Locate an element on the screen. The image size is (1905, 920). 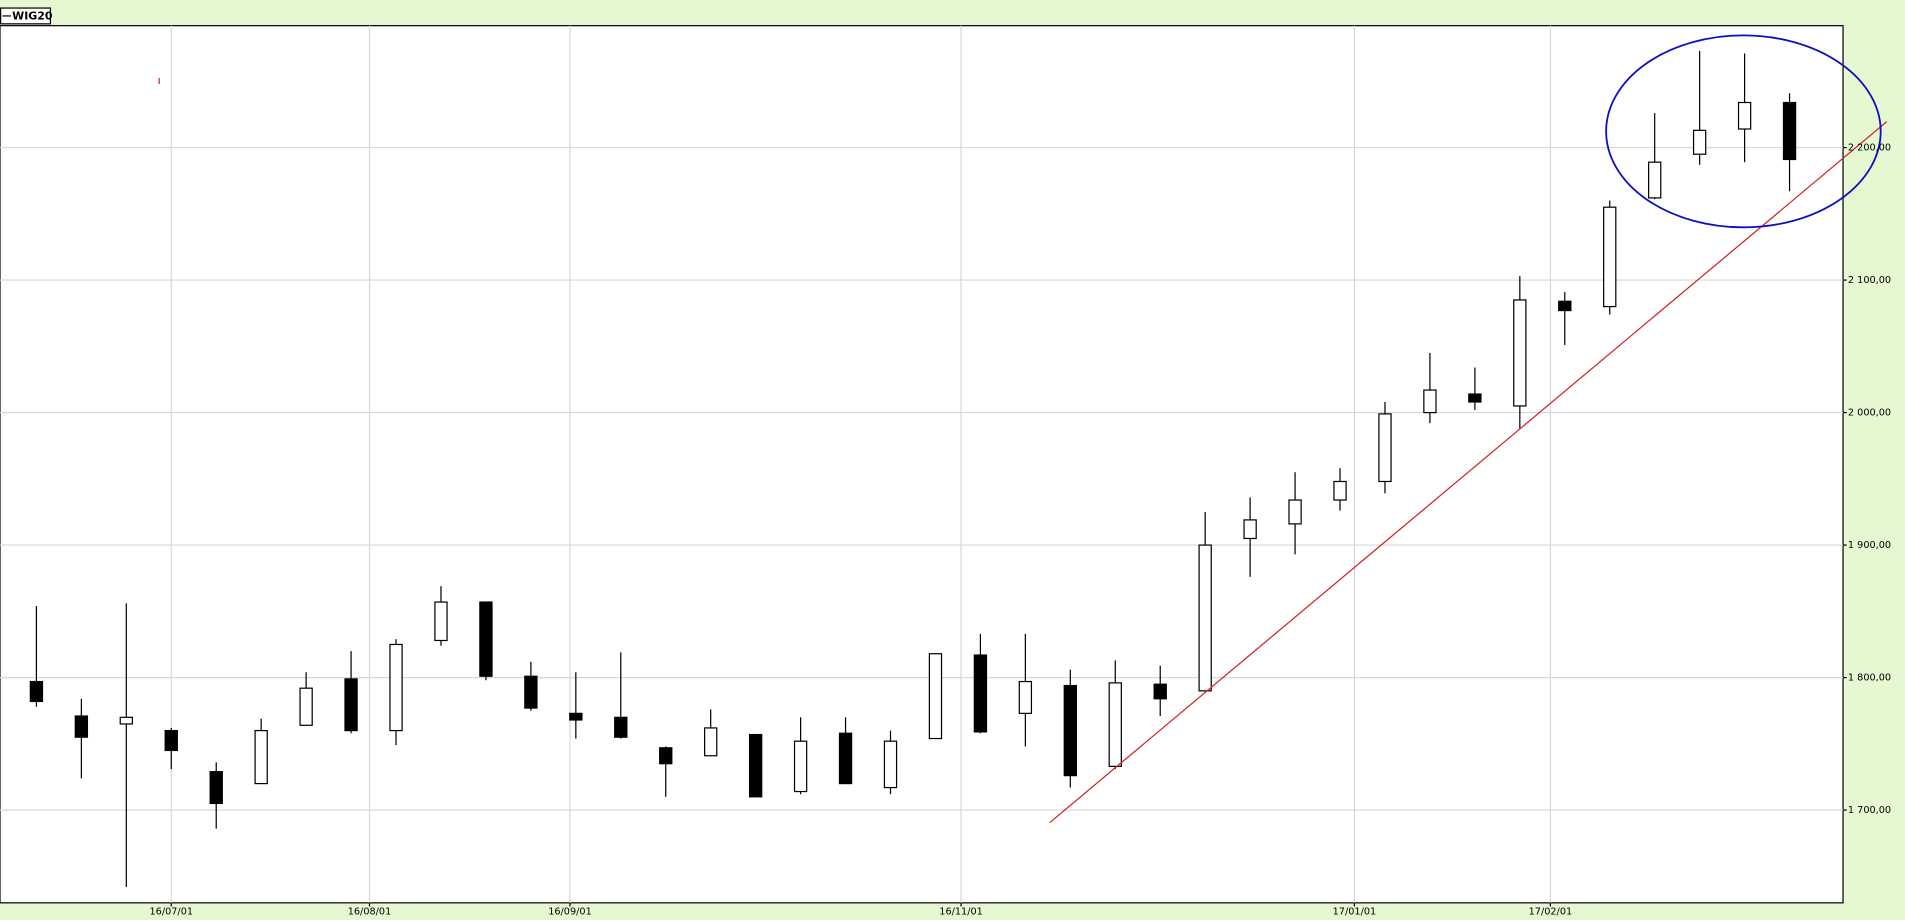
x-tick-label: 16/07/01 is located at coordinates (171, 911).